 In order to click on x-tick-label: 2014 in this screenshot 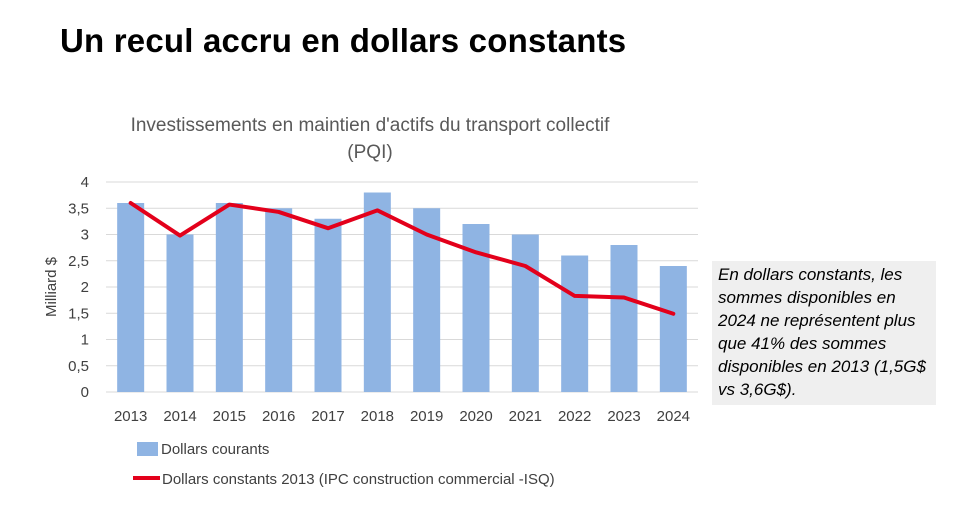, I will do `click(179, 416)`.